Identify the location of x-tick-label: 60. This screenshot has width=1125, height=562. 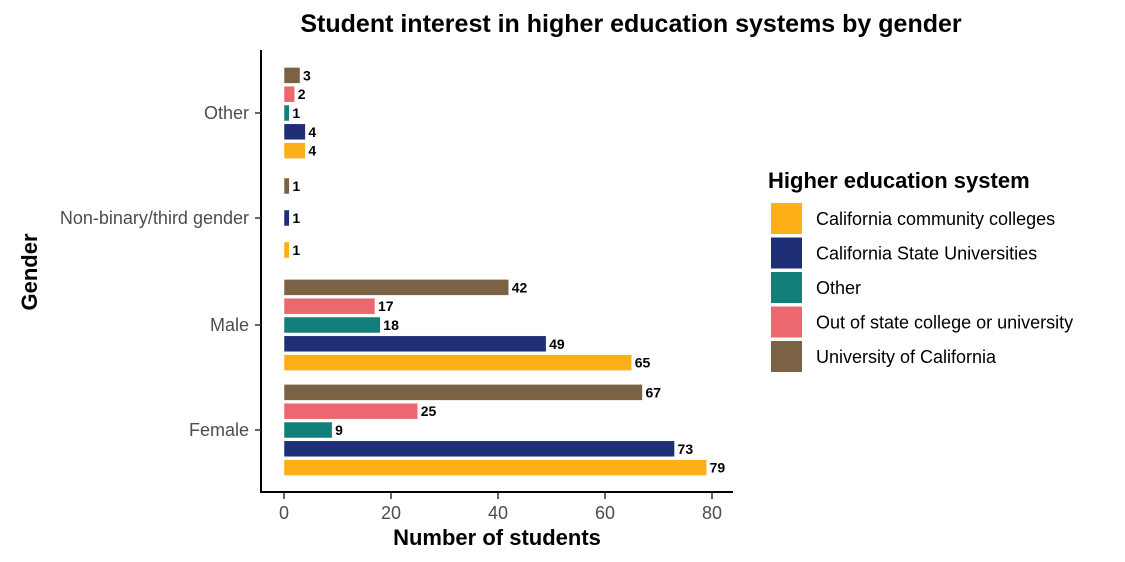
(605, 513).